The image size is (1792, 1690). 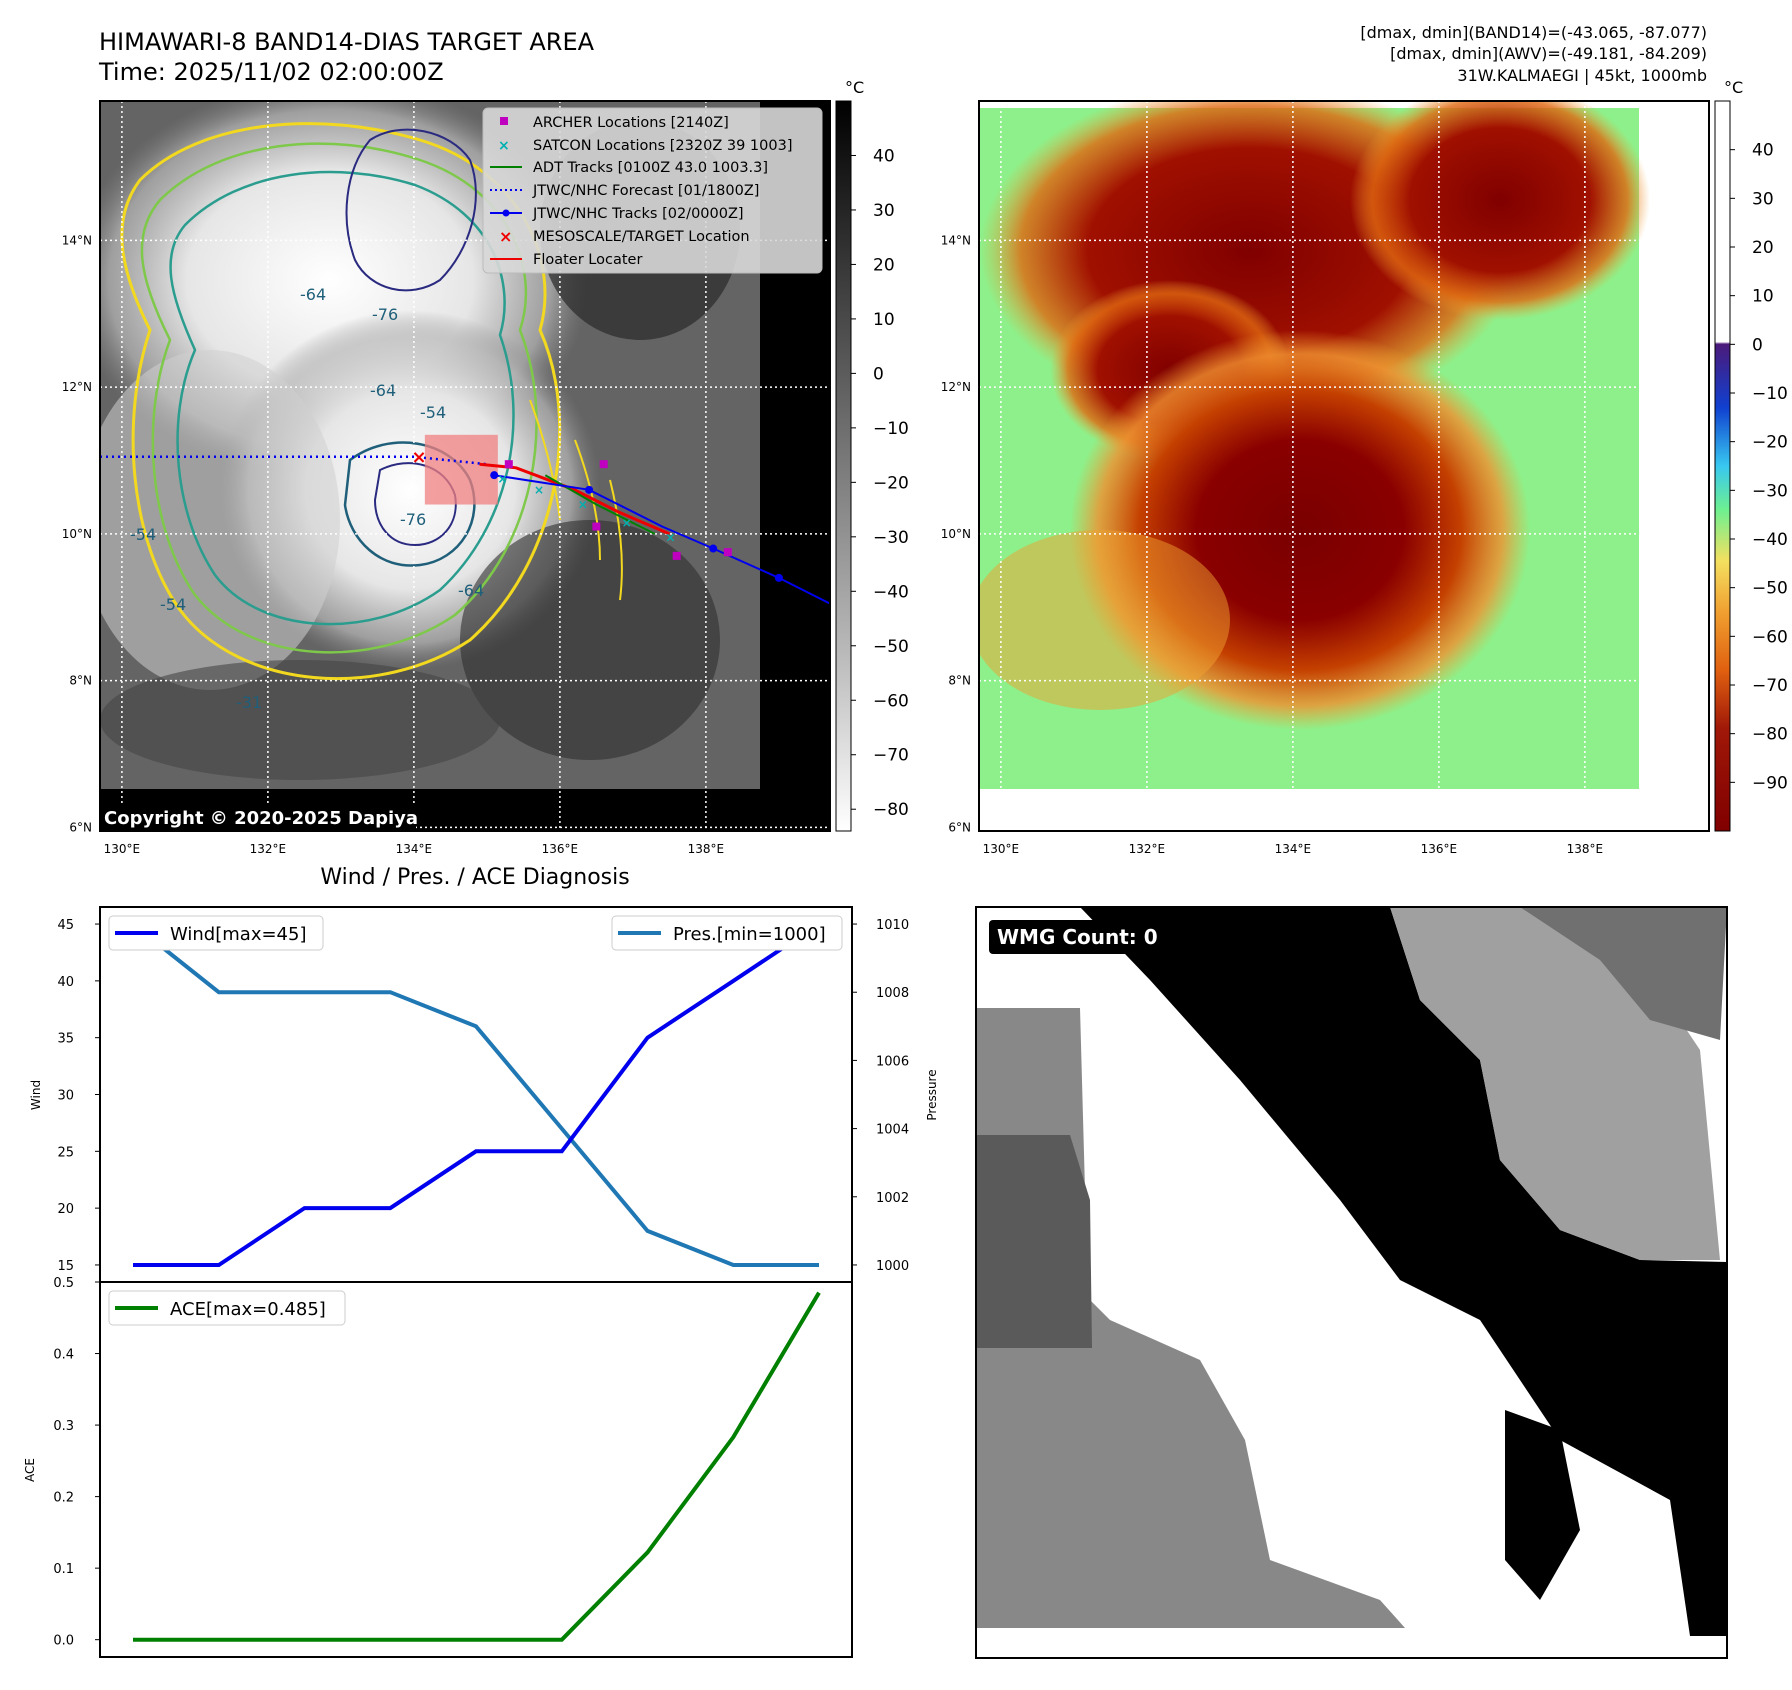 What do you see at coordinates (238, 934) in the screenshot?
I see `wind-legend-label: Wind[max=45]` at bounding box center [238, 934].